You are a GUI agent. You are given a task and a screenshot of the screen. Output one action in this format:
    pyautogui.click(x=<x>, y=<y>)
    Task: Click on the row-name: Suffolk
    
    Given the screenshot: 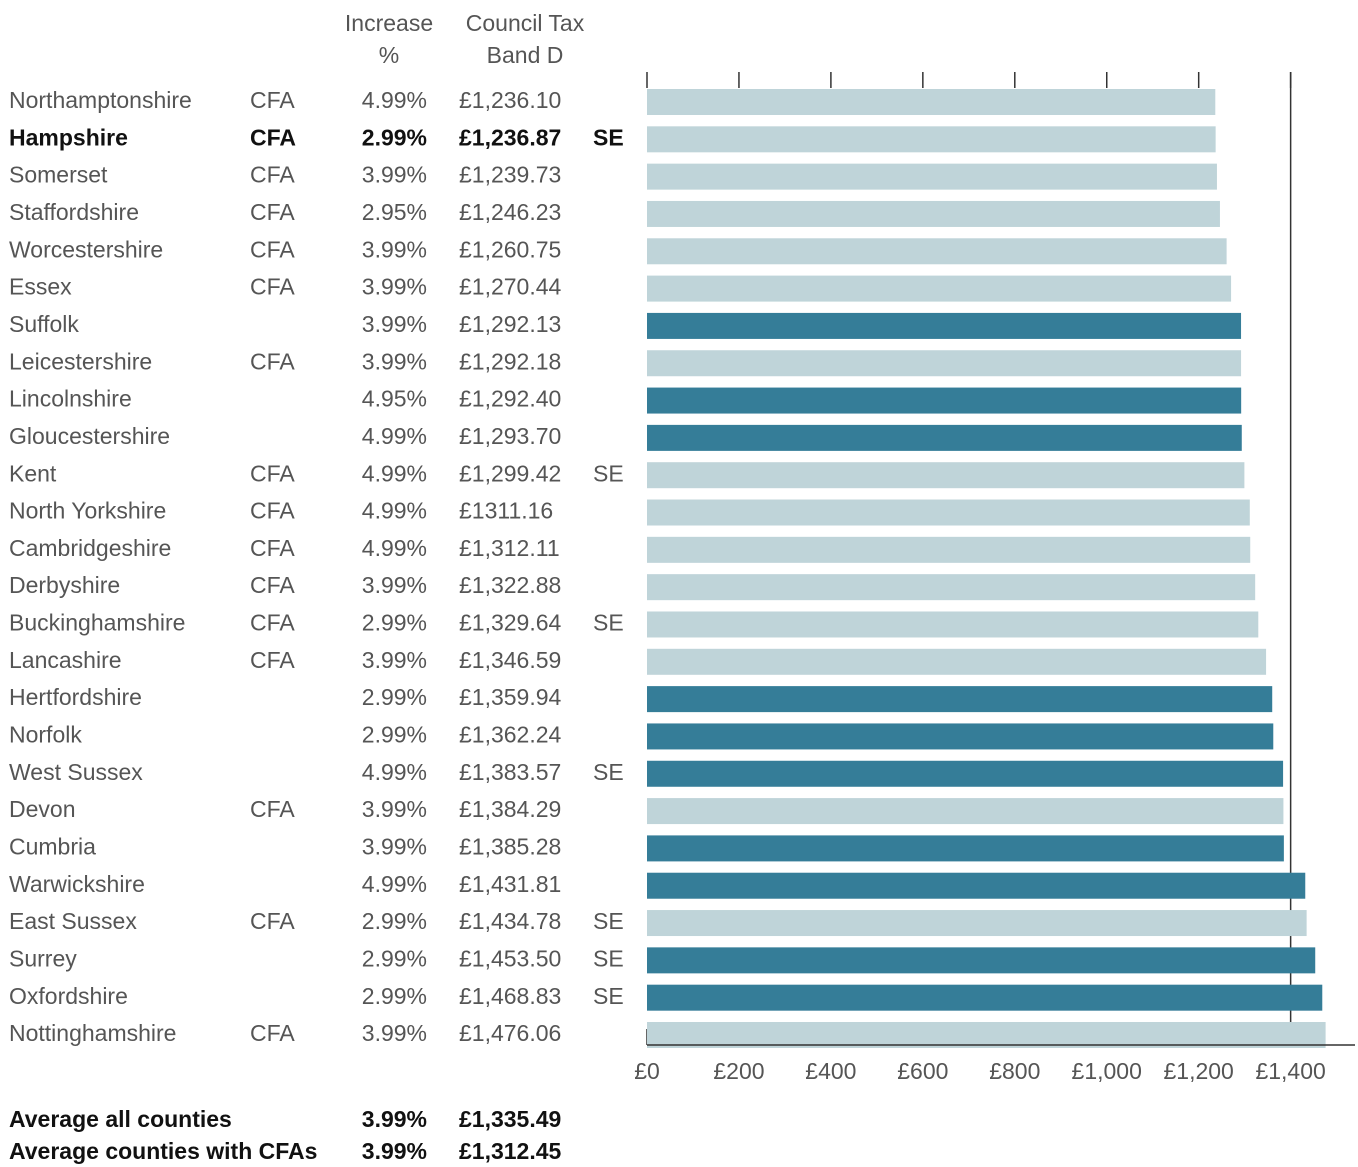 What is the action you would take?
    pyautogui.click(x=44, y=324)
    